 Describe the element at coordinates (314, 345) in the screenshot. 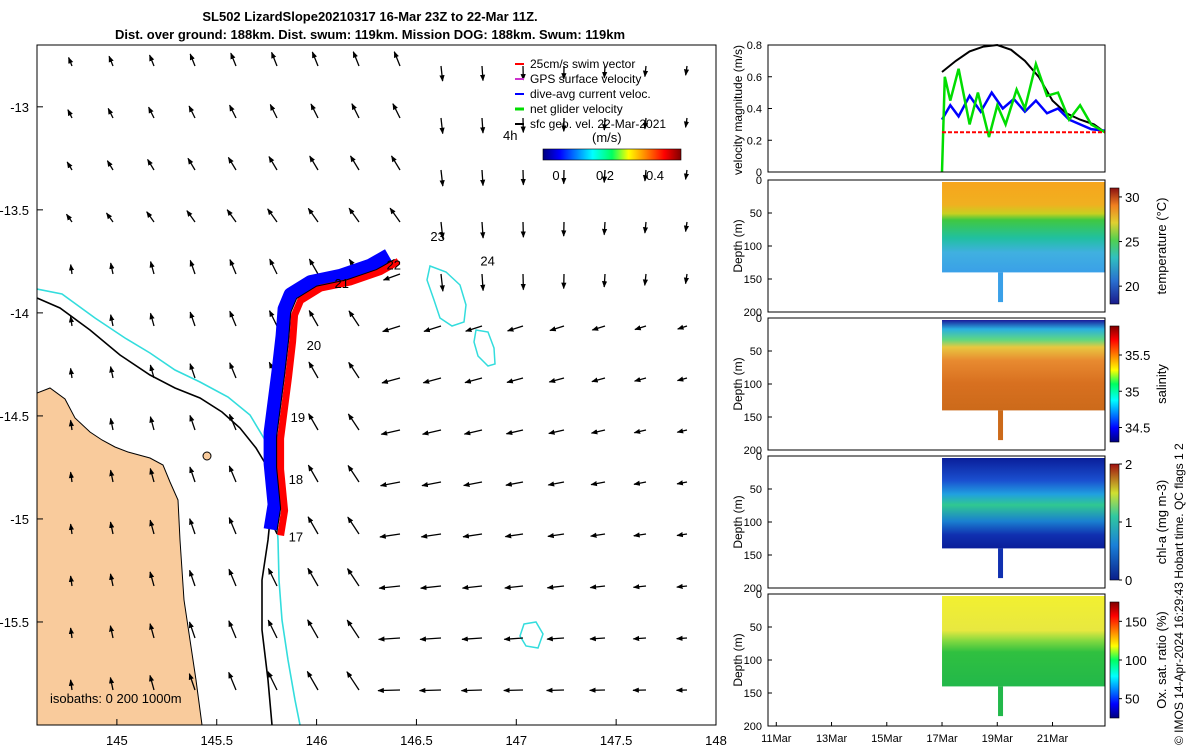

I see `day-label: 20` at that location.